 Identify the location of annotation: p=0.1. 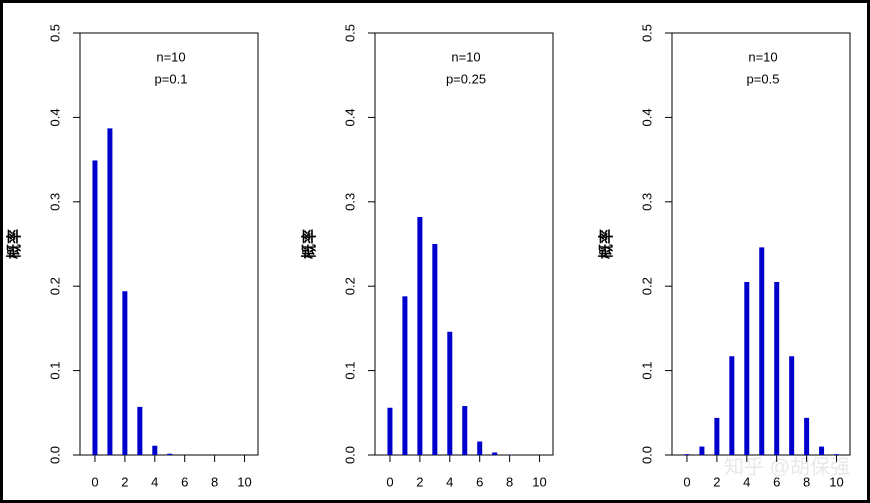
(171, 78).